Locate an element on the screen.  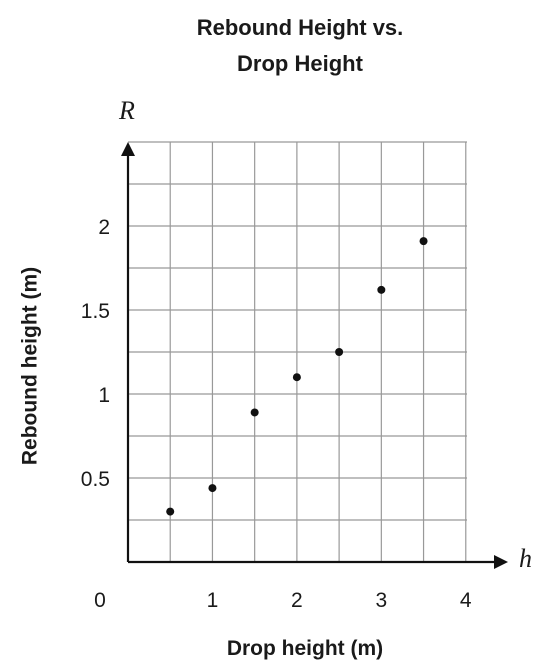
y-axis-arrow is located at coordinates (128, 149).